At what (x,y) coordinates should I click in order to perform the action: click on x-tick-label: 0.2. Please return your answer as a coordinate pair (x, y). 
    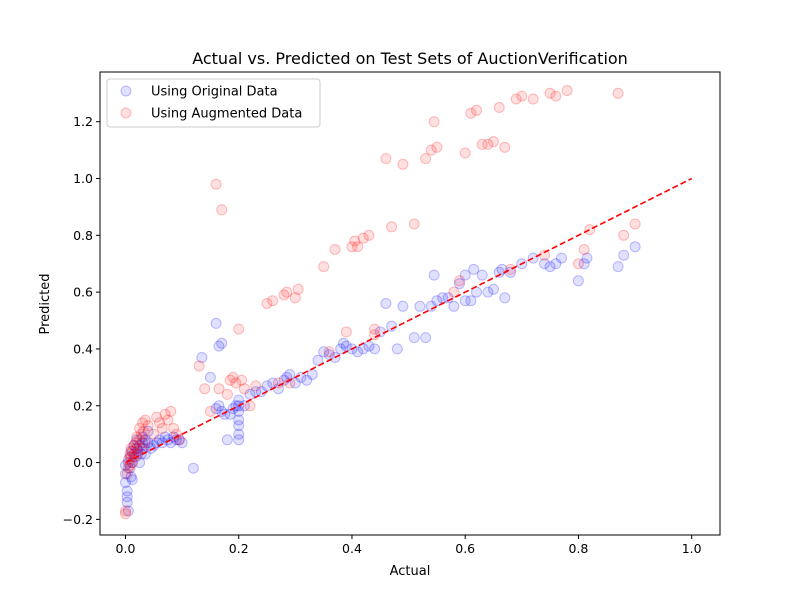
    Looking at the image, I should click on (239, 548).